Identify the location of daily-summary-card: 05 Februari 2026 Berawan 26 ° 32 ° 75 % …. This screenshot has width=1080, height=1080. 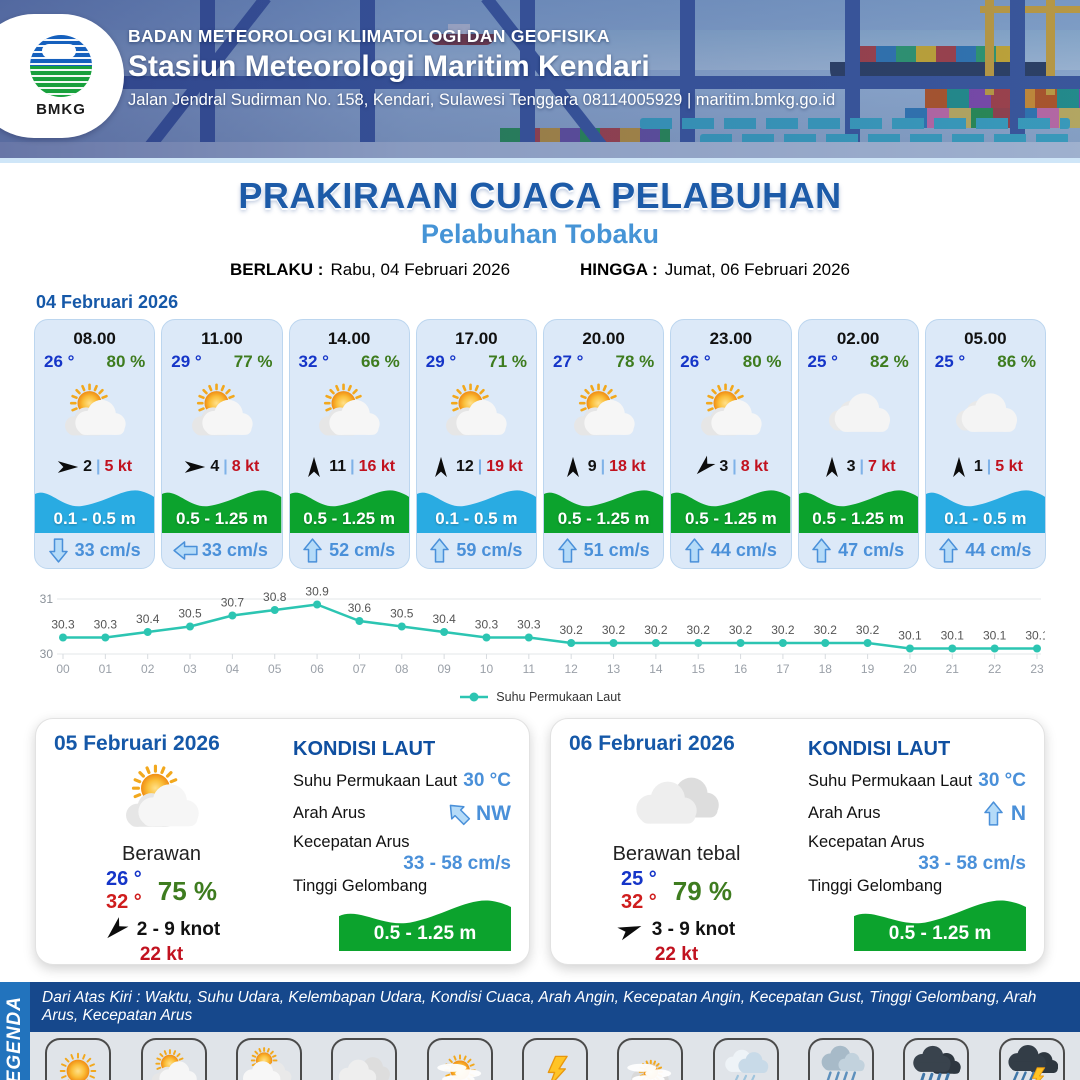
(282, 841).